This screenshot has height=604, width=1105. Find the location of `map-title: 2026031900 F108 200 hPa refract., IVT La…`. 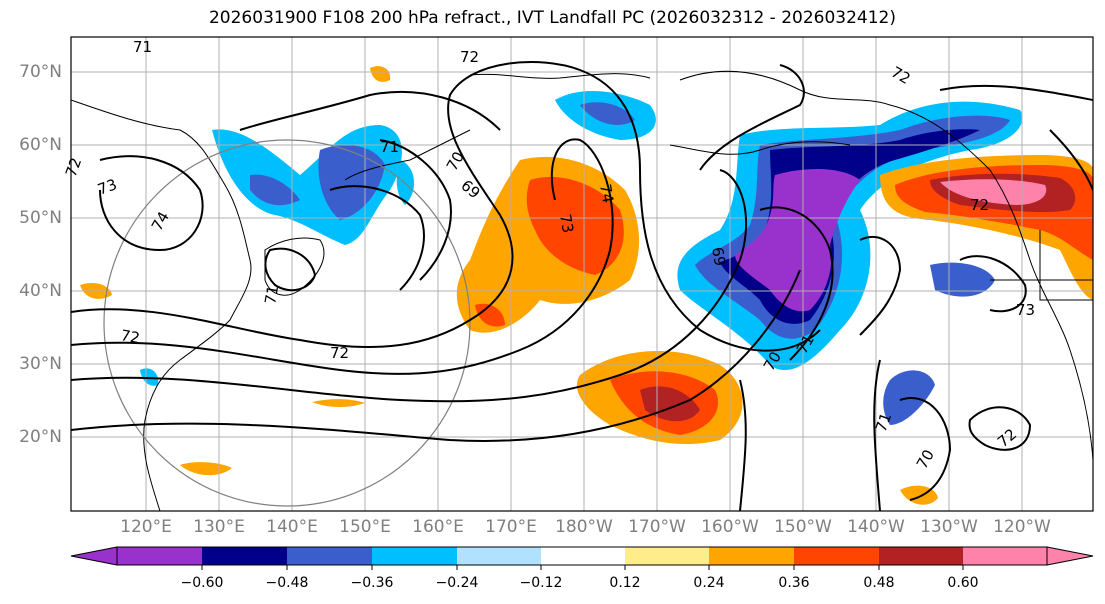

map-title: 2026031900 F108 200 hPa refract., IVT La… is located at coordinates (552, 18).